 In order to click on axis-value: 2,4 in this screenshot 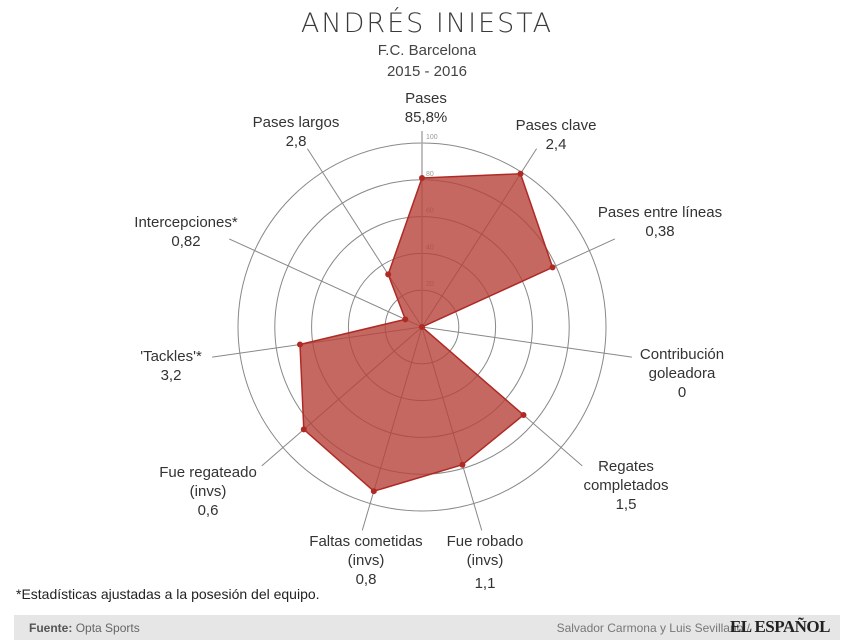, I will do `click(556, 144)`.